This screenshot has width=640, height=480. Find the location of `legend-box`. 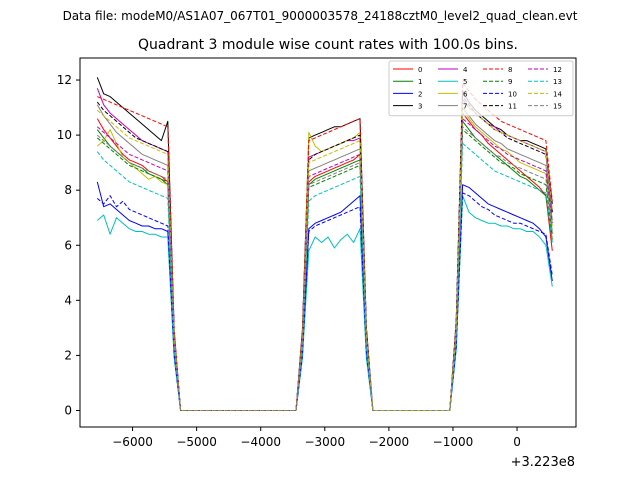

legend-box is located at coordinates (481, 88).